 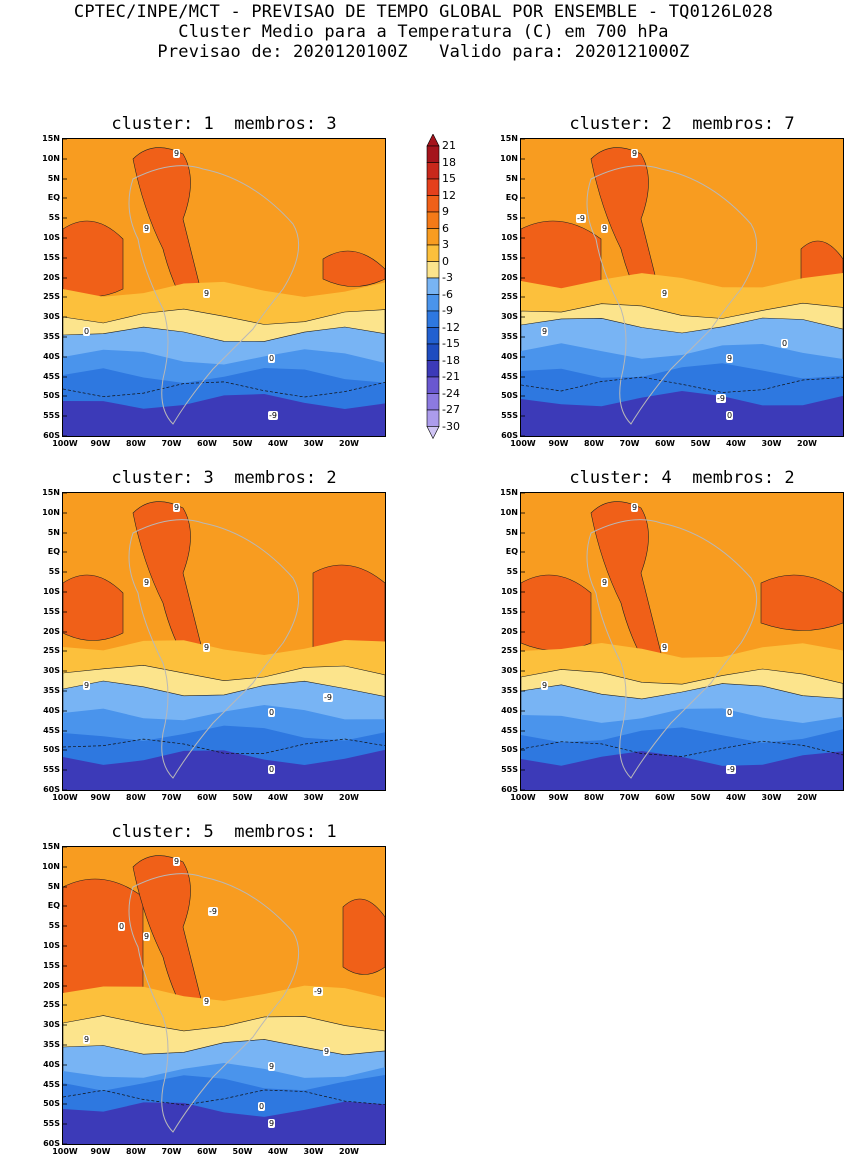 What do you see at coordinates (51, 316) in the screenshot?
I see `lat-tick-label: 30S` at bounding box center [51, 316].